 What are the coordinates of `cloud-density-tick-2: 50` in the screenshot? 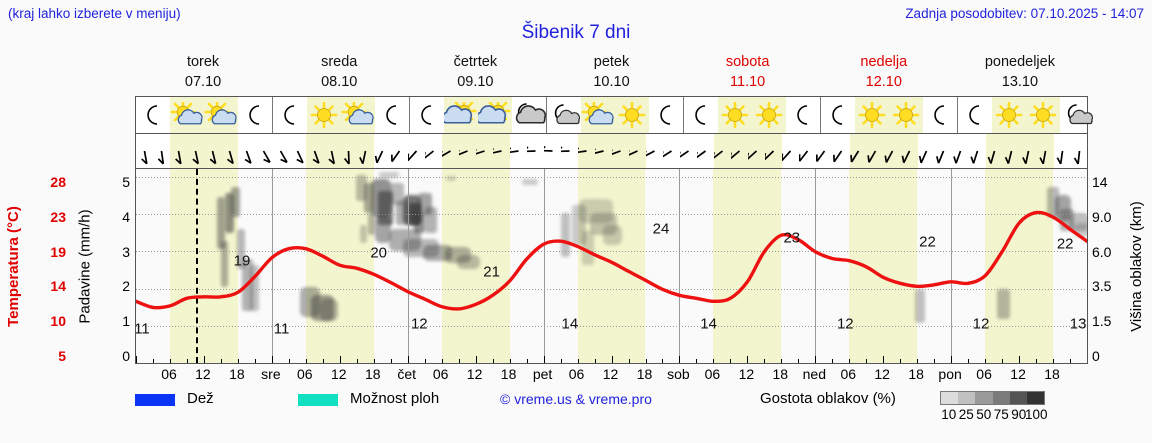 It's located at (984, 414).